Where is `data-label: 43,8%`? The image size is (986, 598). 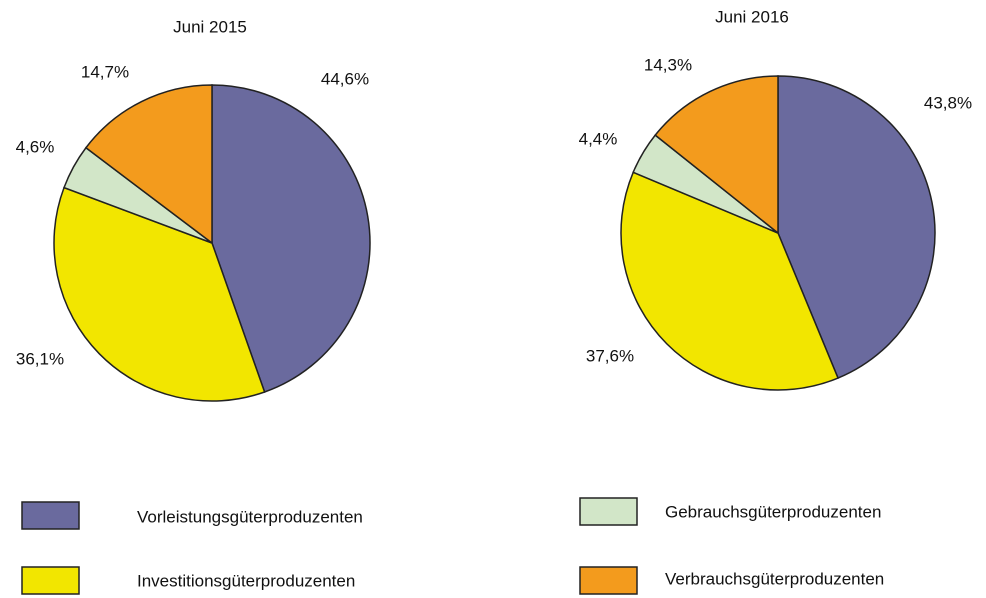
data-label: 43,8% is located at coordinates (948, 102).